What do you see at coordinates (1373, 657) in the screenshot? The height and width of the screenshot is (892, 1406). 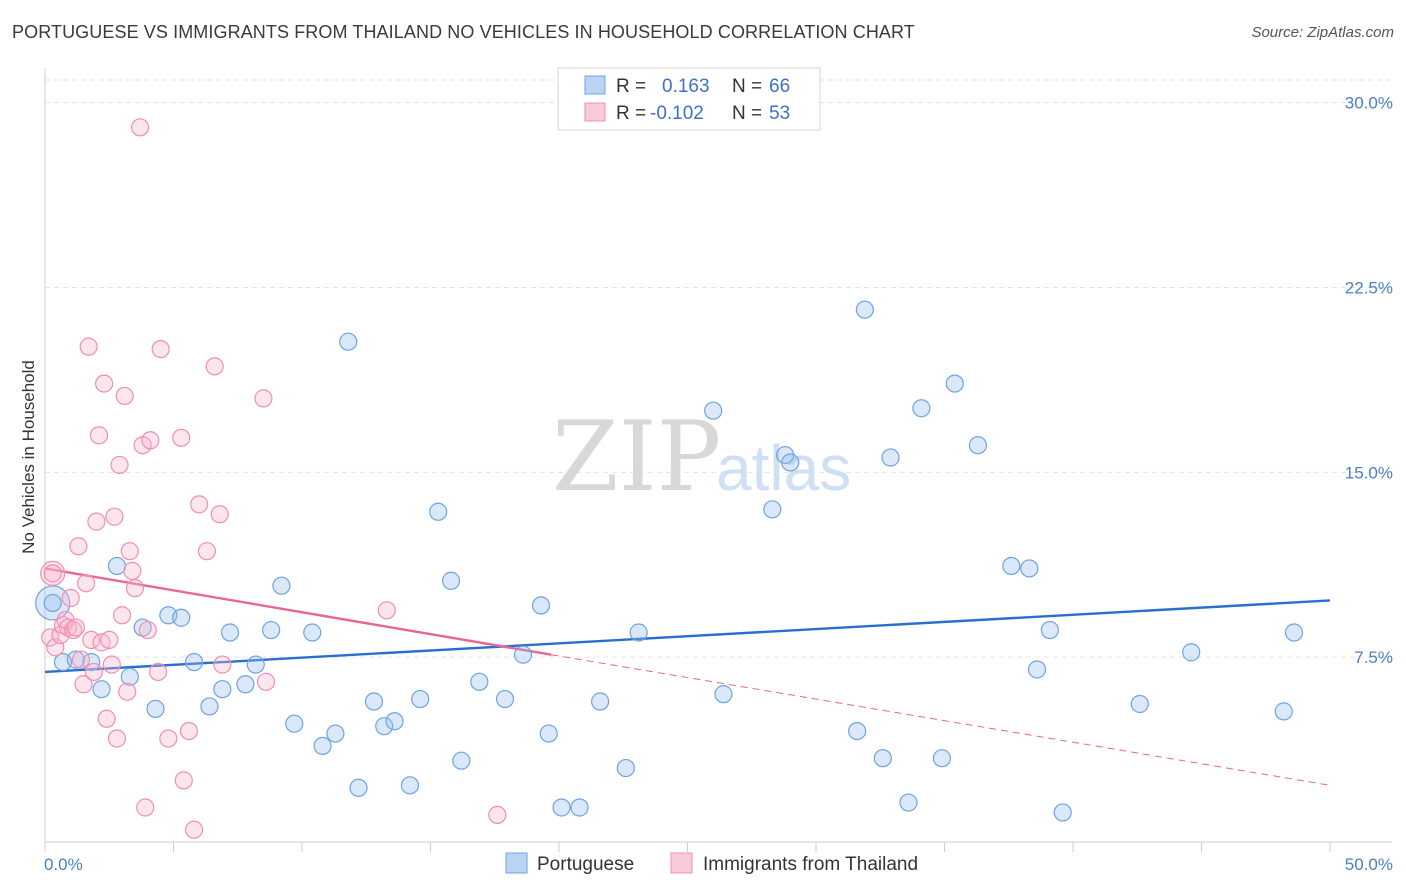 I see `y-tick-label-0: 7.5%` at bounding box center [1373, 657].